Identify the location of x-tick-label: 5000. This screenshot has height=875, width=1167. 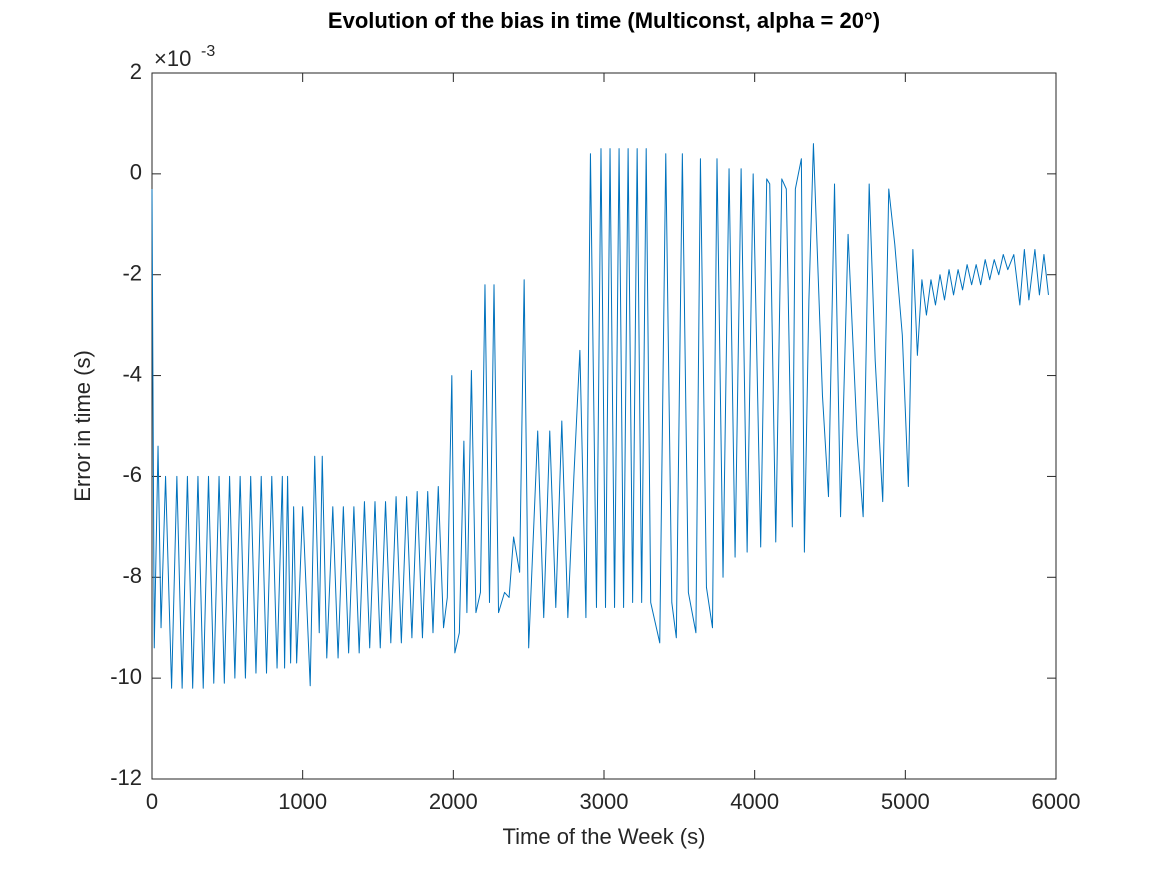
(905, 801).